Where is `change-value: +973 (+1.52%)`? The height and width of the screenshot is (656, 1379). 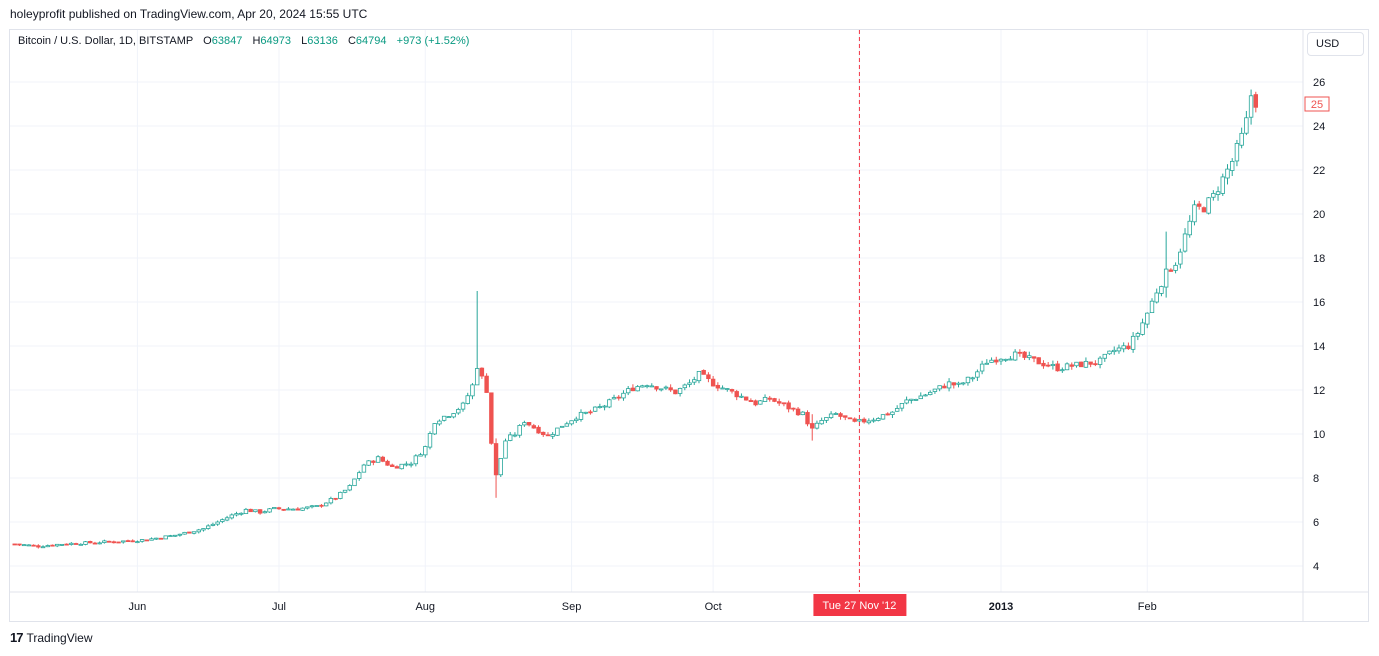
change-value: +973 (+1.52%) is located at coordinates (433, 41).